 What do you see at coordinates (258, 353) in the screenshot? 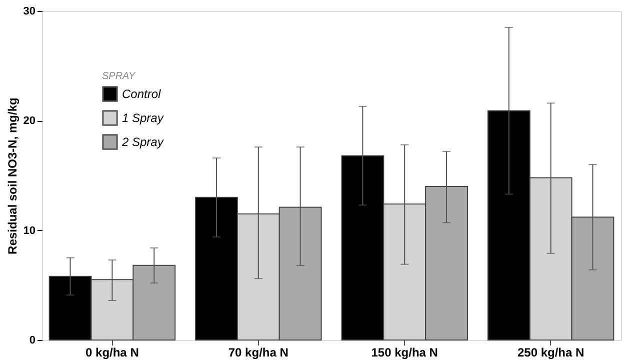
I see `x-tick-label: 70 kg/ha N` at bounding box center [258, 353].